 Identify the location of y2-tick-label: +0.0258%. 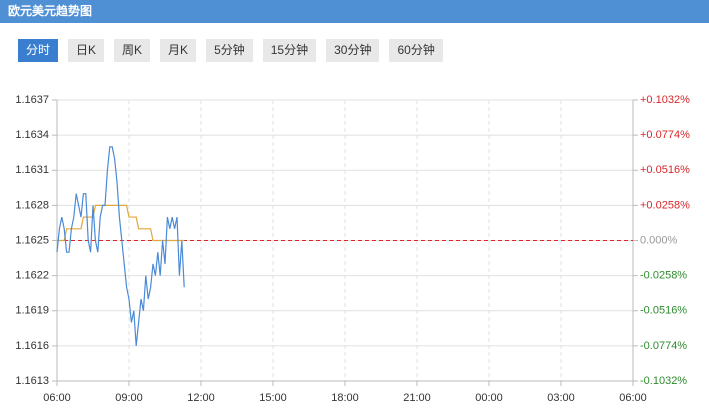
(665, 205).